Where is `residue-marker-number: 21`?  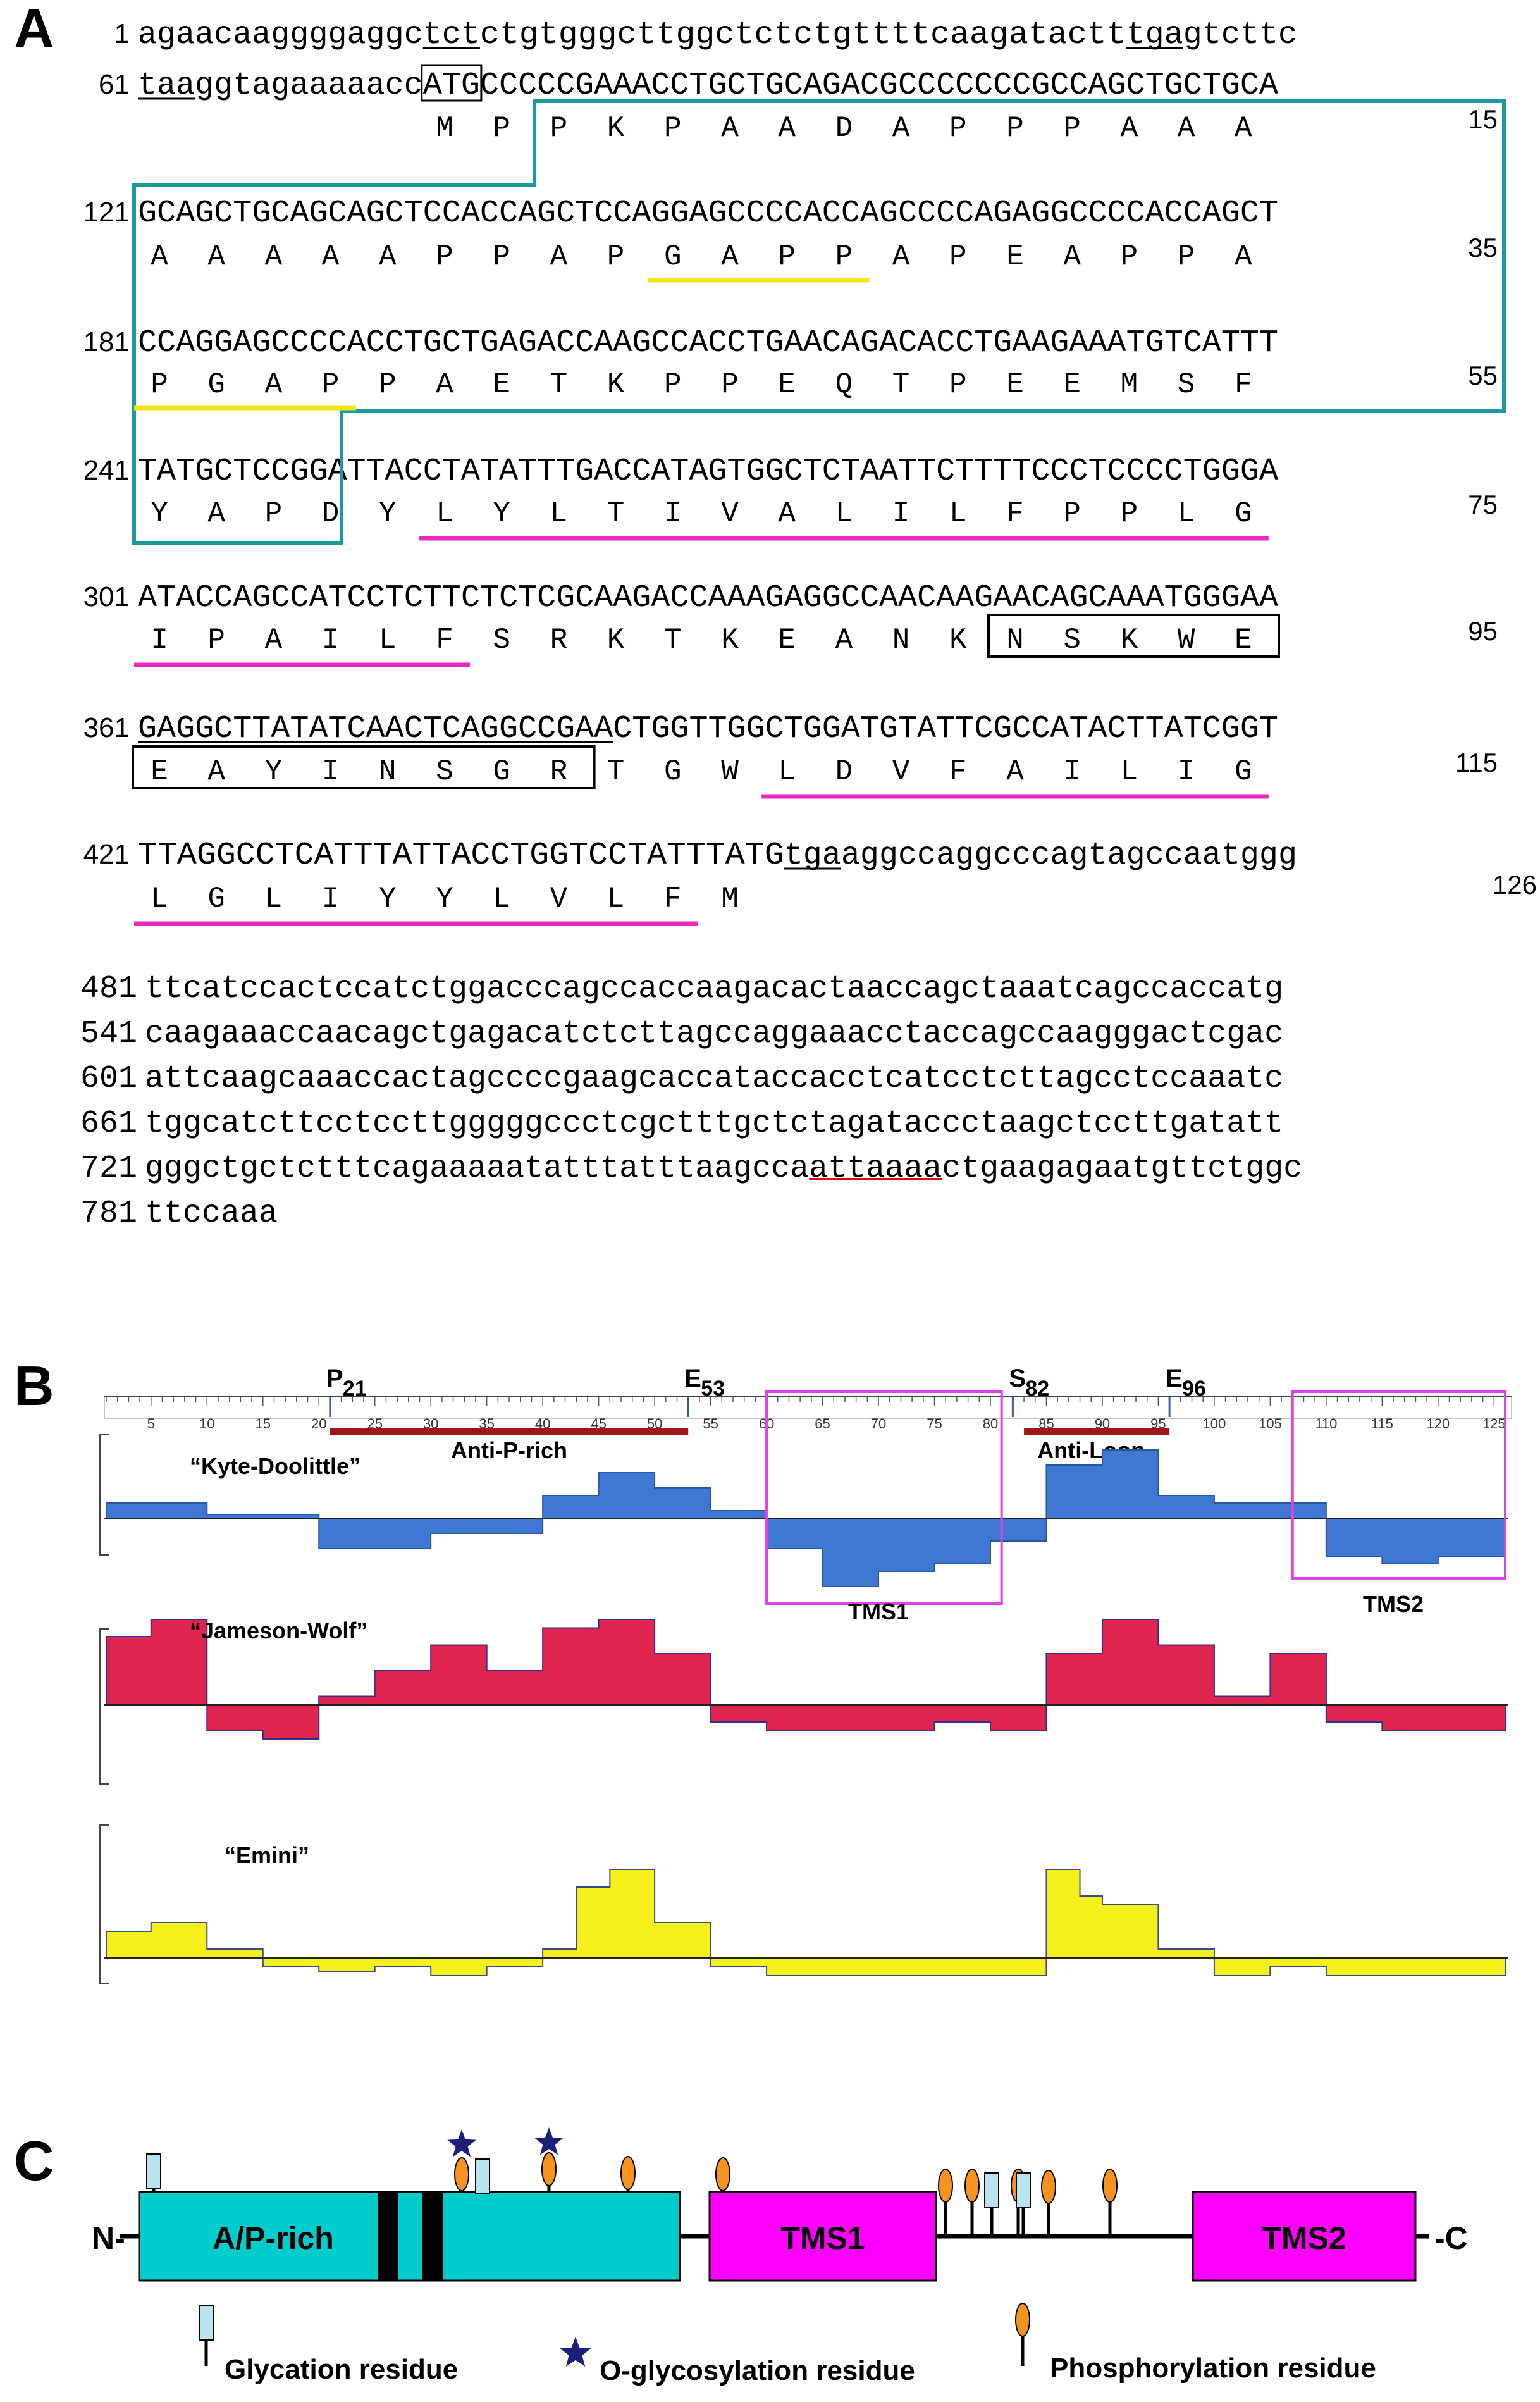
residue-marker-number: 21 is located at coordinates (355, 1389).